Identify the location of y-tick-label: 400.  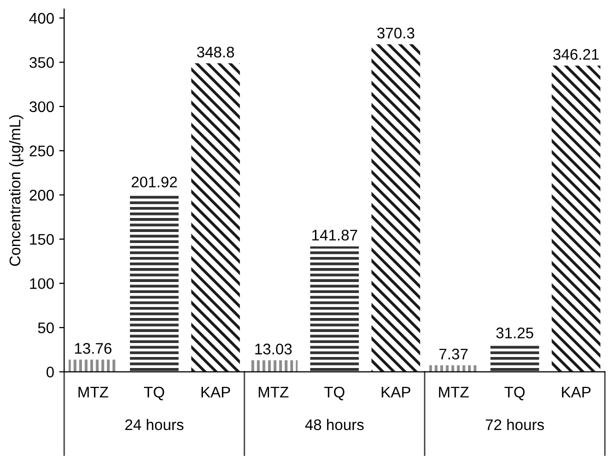
(41, 18).